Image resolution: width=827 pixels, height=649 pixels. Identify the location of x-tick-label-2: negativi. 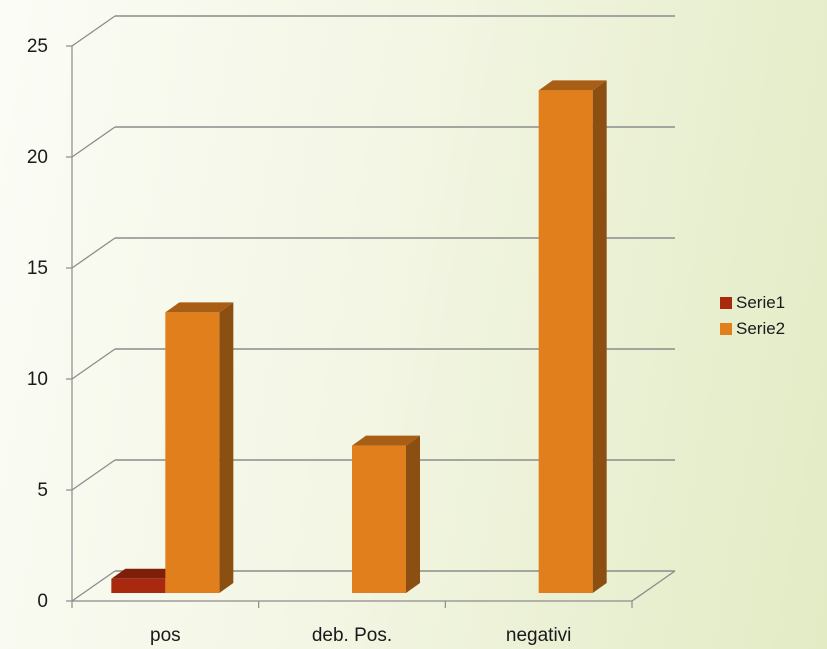
(539, 635).